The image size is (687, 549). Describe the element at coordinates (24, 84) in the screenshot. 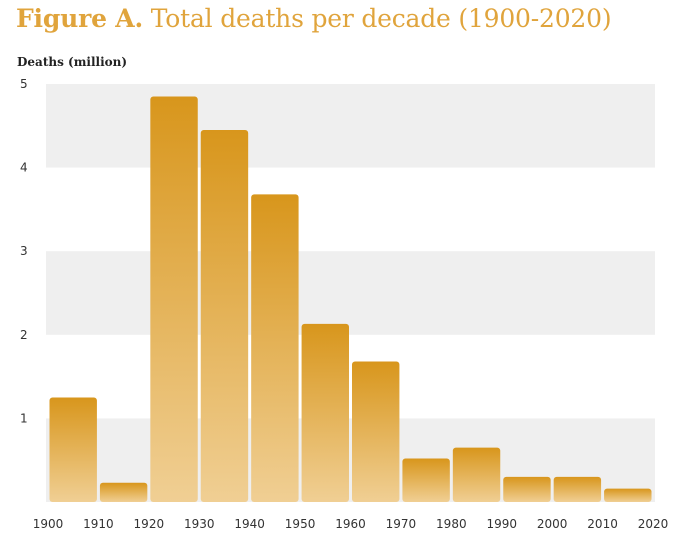

I see `y-tick-label: 5` at that location.